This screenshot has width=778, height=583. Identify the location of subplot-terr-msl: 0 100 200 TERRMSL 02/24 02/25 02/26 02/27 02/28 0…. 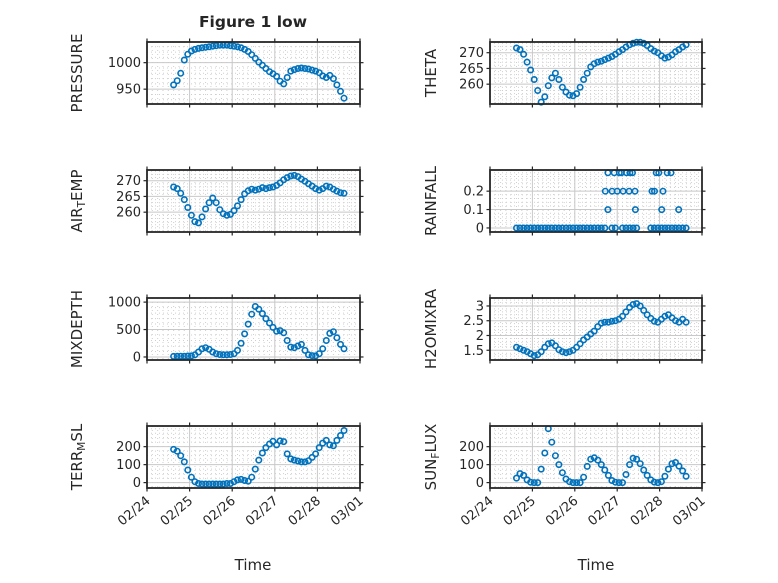
(217, 476).